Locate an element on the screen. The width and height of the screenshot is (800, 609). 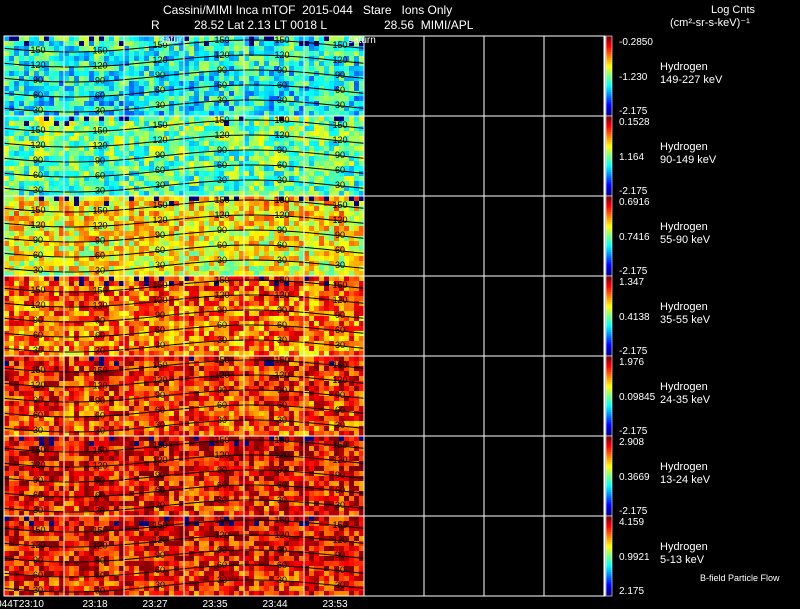
colorbar-mid-label: 1.164 is located at coordinates (631, 157).